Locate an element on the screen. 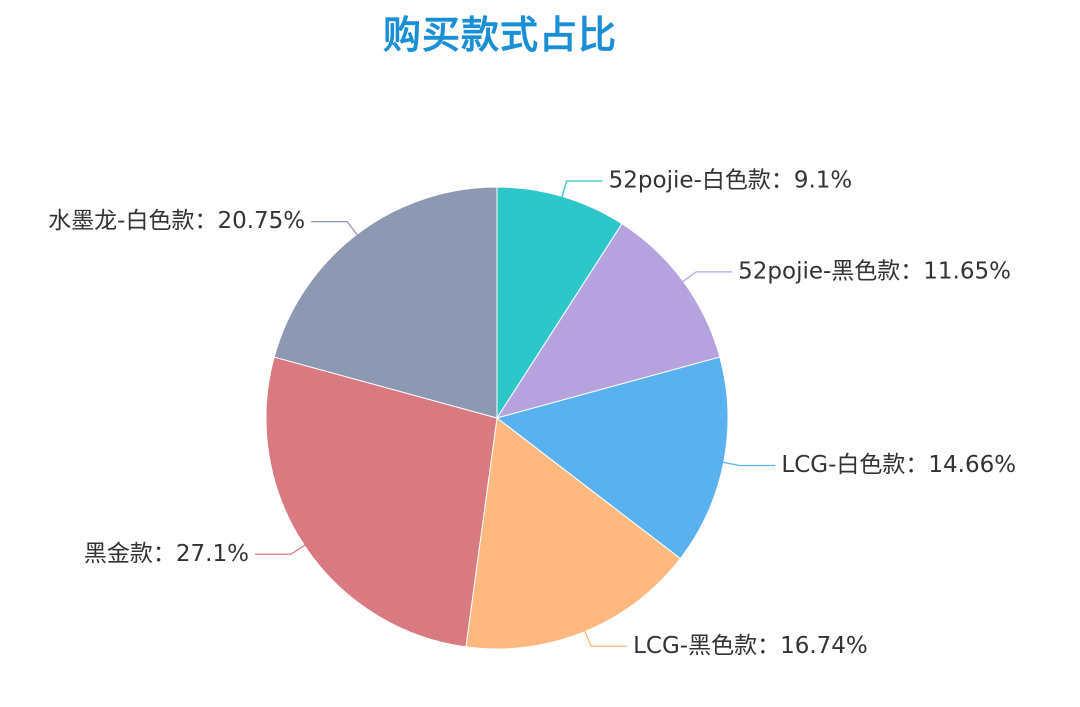  slice-label-52pojie-黑色款: 52pojie-黑色款：11.65% is located at coordinates (874, 271).